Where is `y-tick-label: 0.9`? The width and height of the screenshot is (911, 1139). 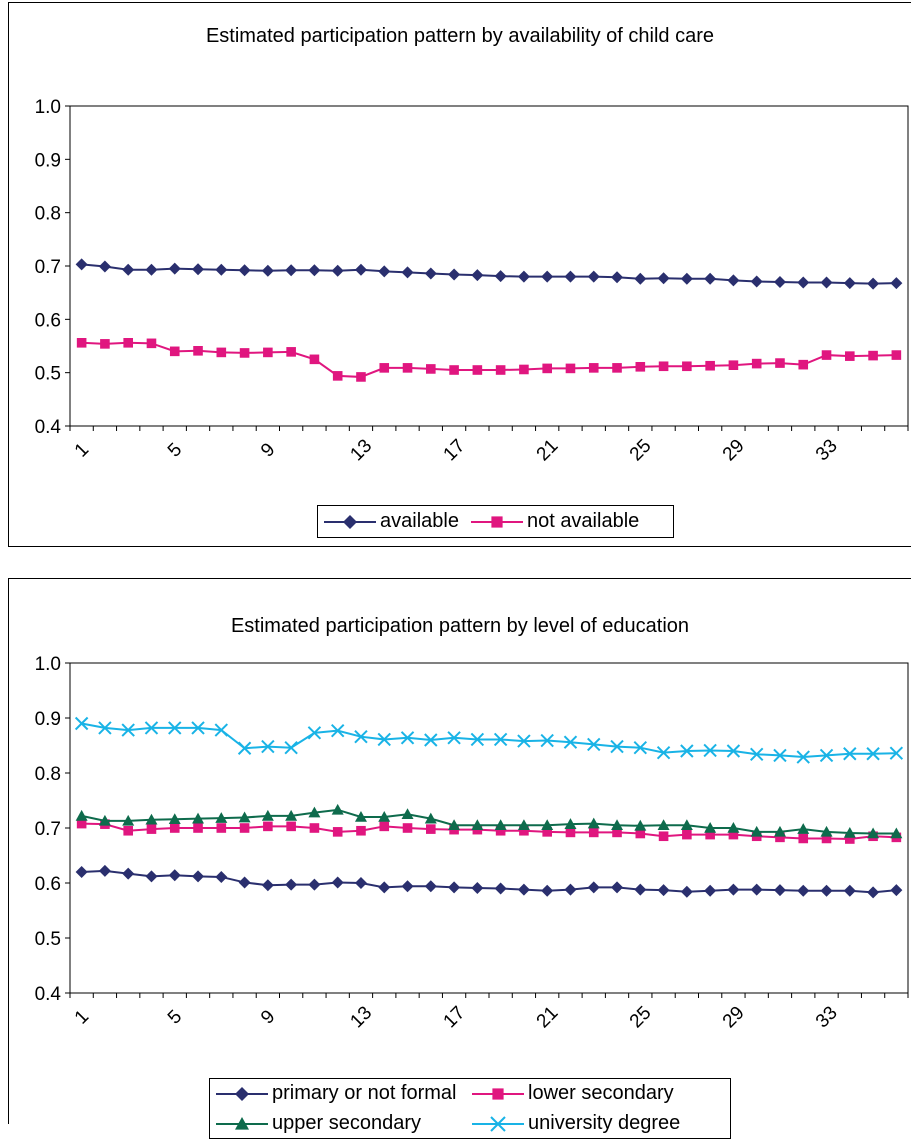
y-tick-label: 0.9 is located at coordinates (48, 160).